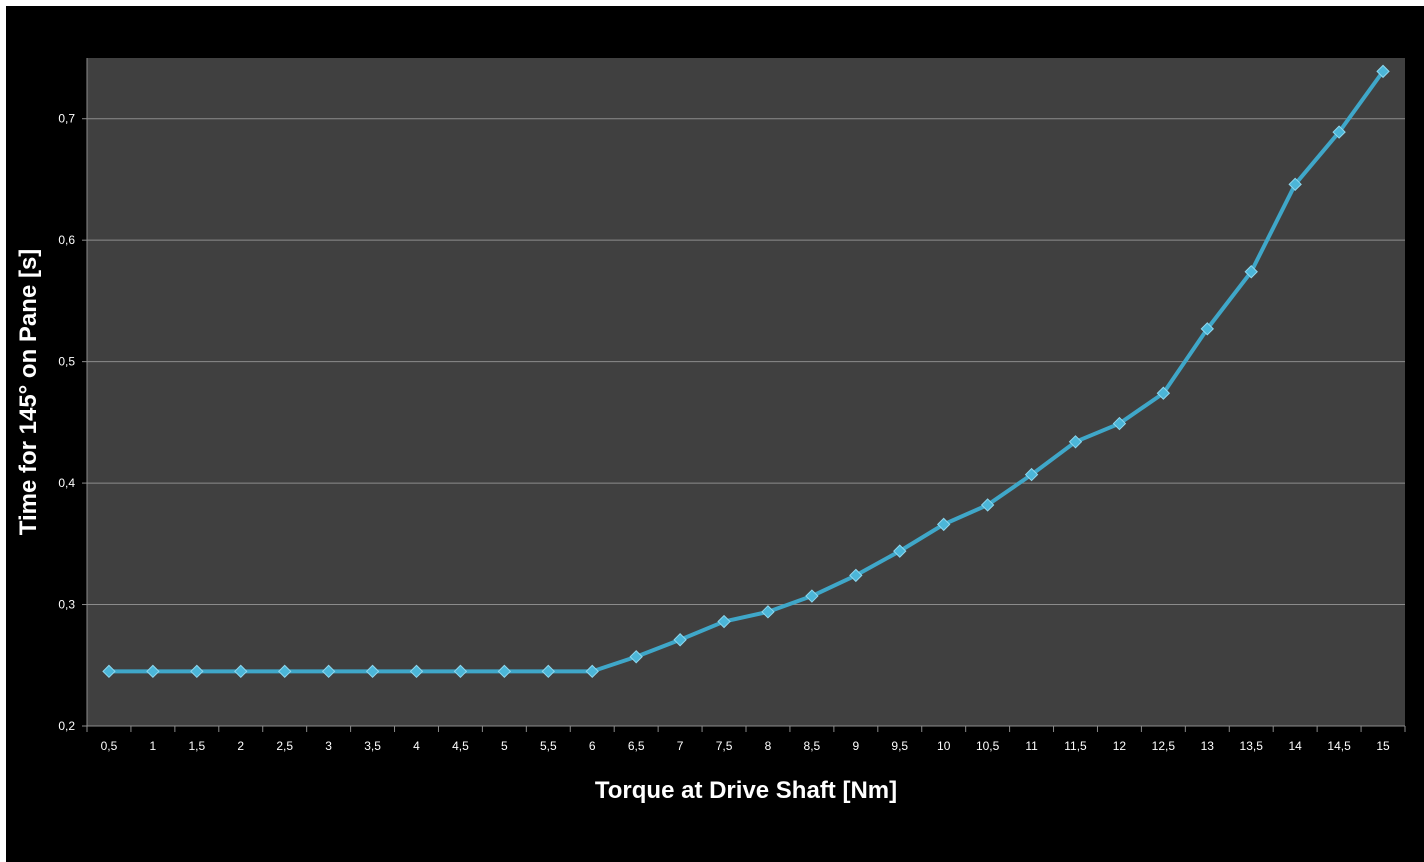 This screenshot has height=862, width=1424. Describe the element at coordinates (1120, 746) in the screenshot. I see `x-tick-label: 12` at that location.